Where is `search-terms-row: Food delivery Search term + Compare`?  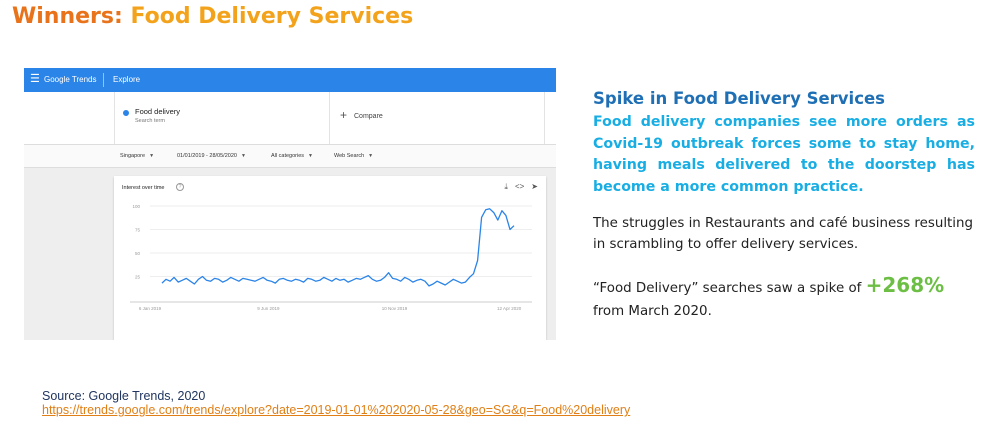
search-terms-row: Food delivery Search term + Compare is located at coordinates (290, 118).